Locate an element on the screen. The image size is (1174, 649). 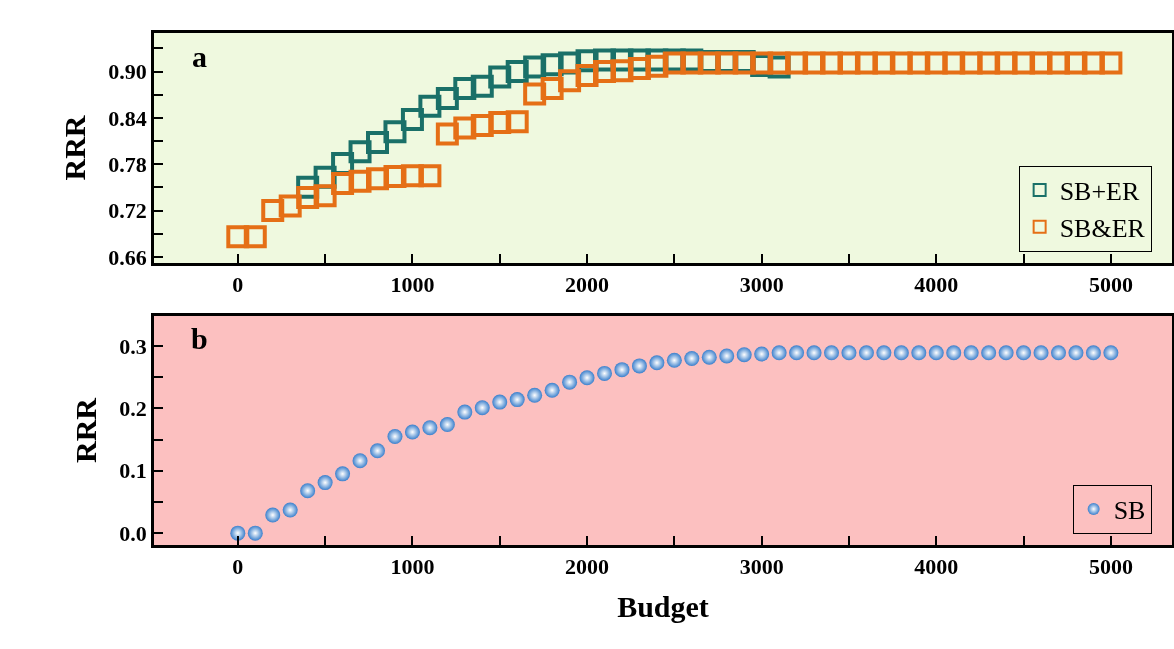
y-tick-label: 0.72 is located at coordinates (127, 211).